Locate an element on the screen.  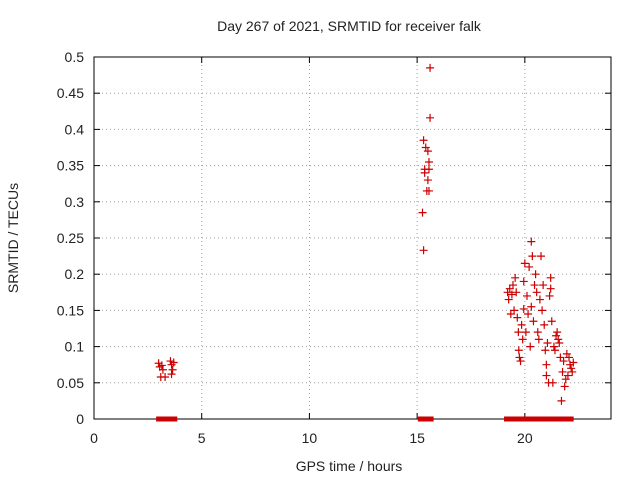
y-tick-label: 0 is located at coordinates (80, 419).